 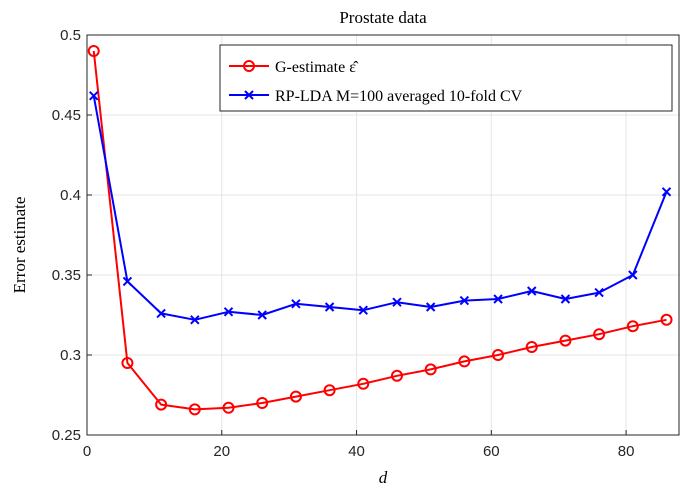 I want to click on x-tick-label: 60, so click(x=491, y=451).